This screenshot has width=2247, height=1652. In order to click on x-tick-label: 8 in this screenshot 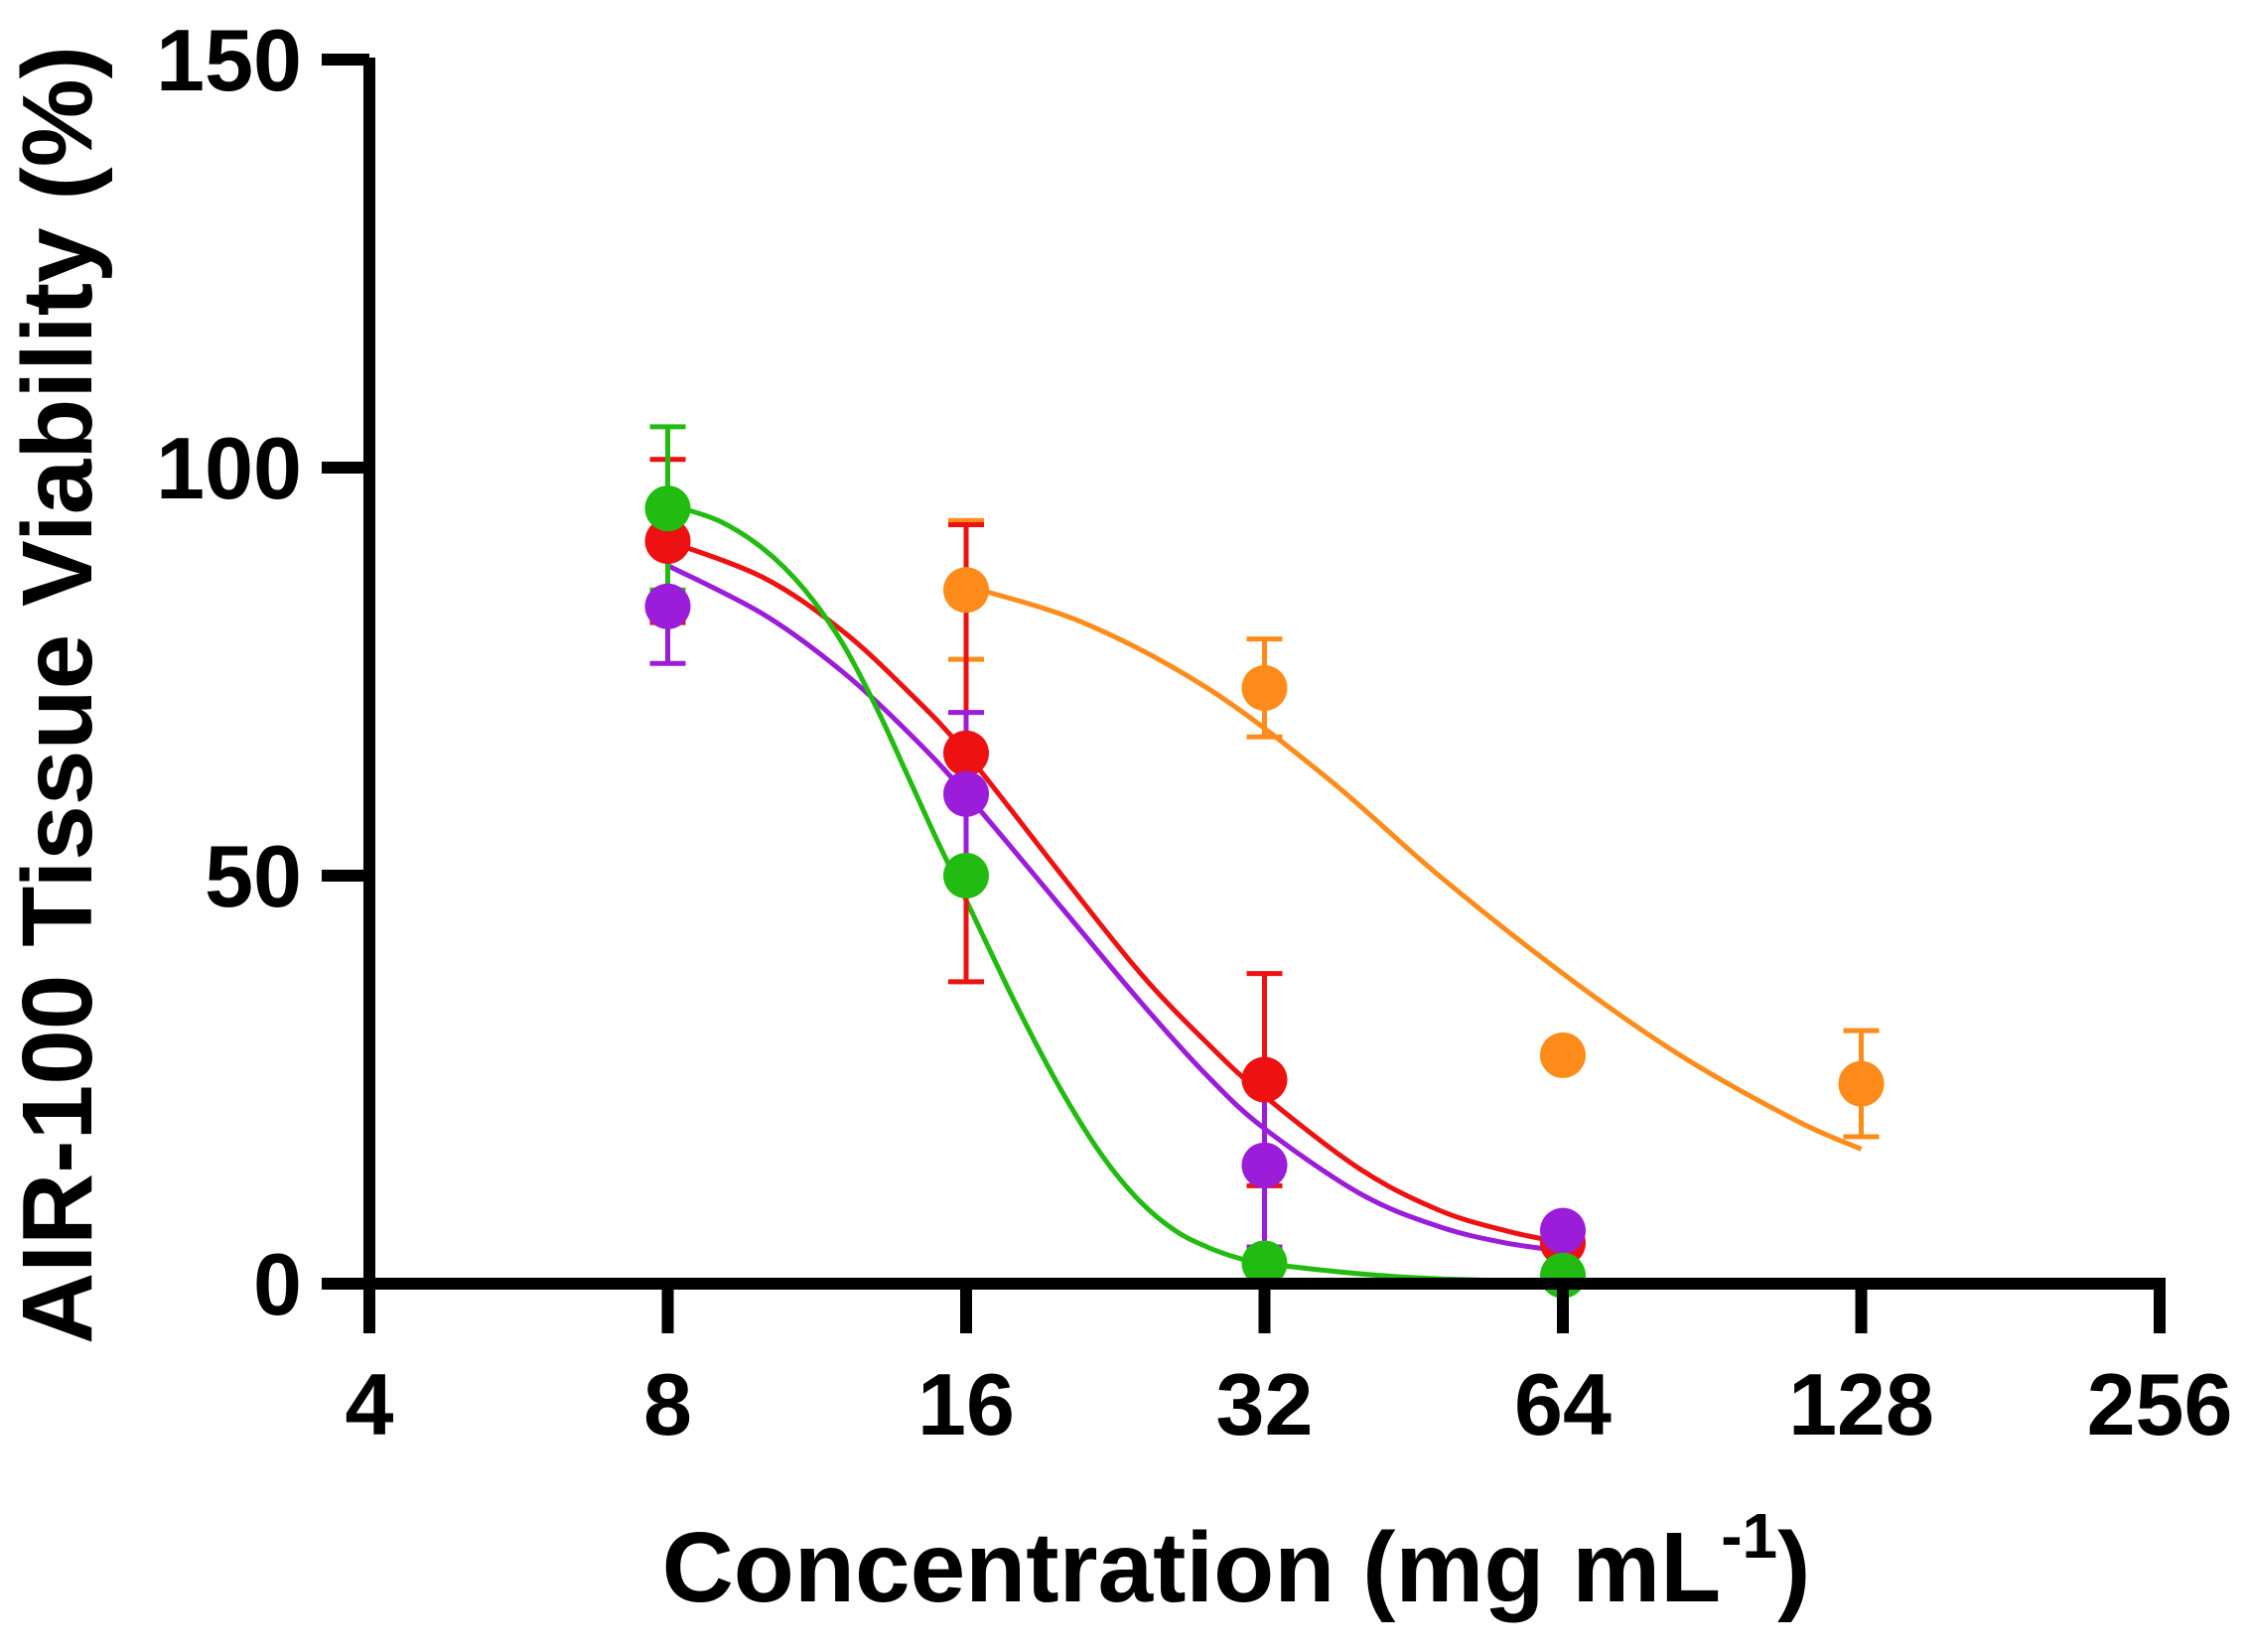, I will do `click(667, 1404)`.